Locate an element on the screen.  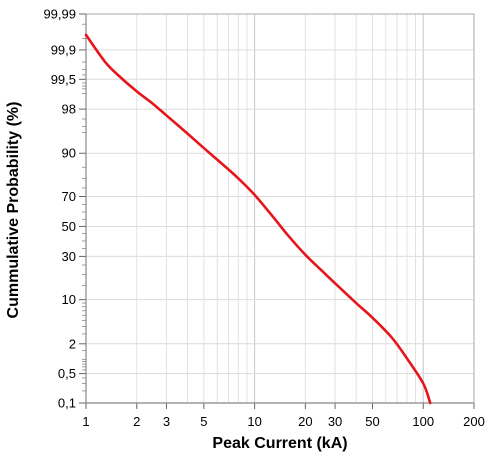
x-tick-label: 30 is located at coordinates (335, 421).